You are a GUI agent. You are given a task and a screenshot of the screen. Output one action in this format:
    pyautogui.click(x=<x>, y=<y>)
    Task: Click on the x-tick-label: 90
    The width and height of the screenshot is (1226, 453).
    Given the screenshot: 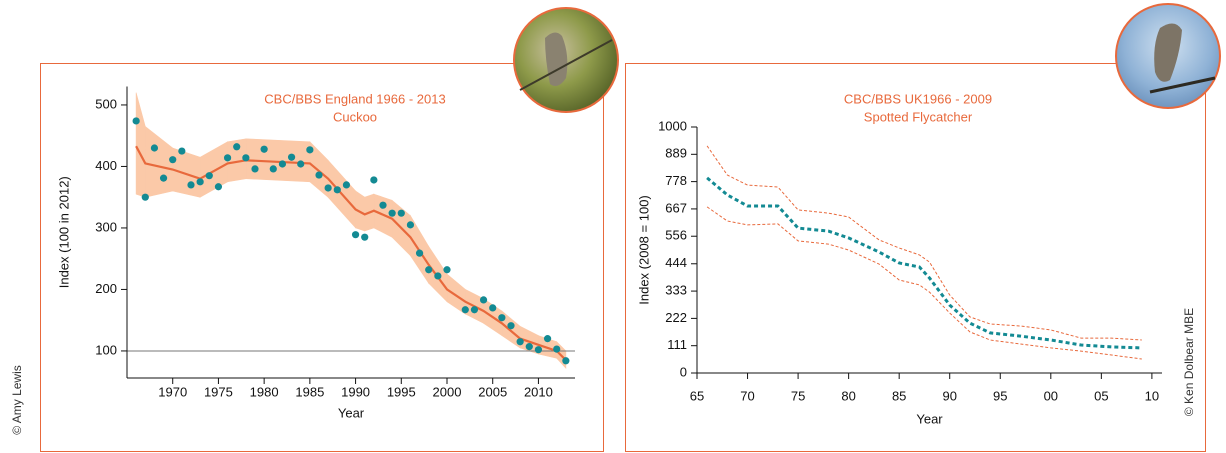 What is the action you would take?
    pyautogui.click(x=949, y=395)
    